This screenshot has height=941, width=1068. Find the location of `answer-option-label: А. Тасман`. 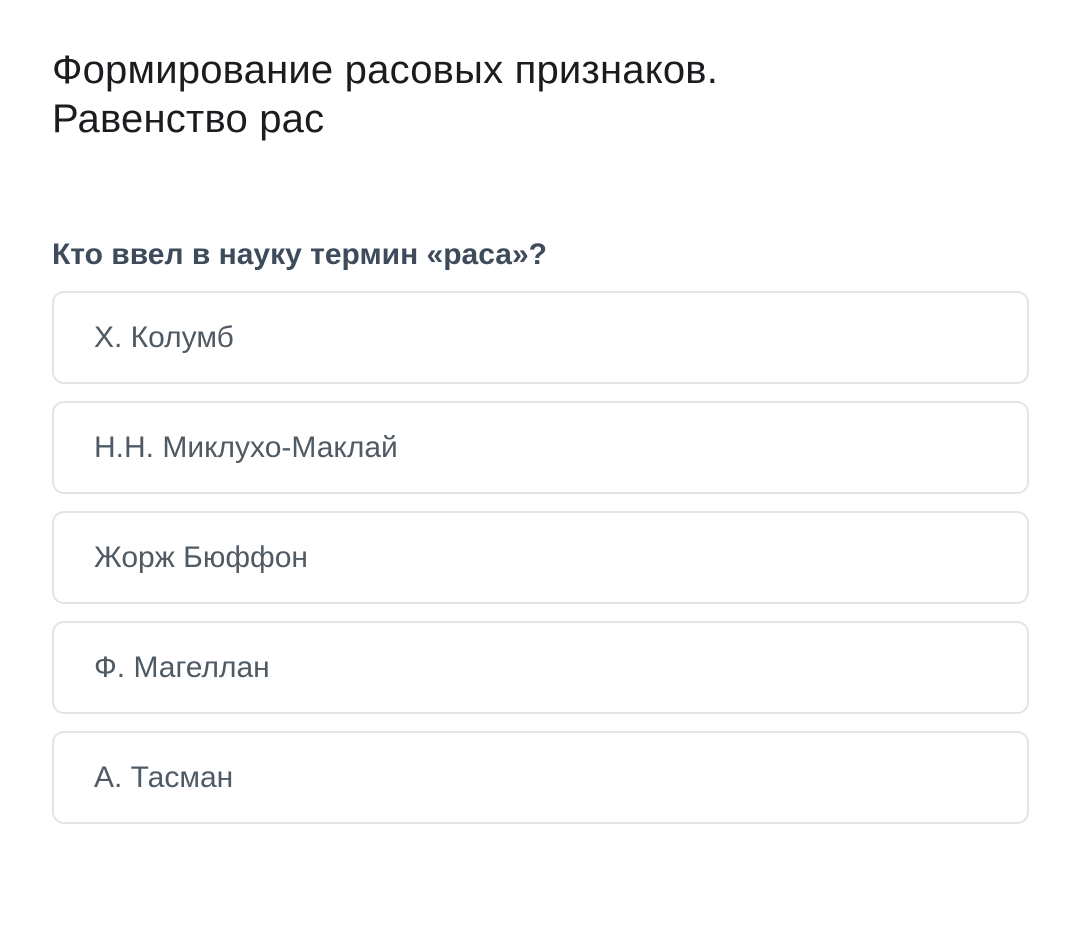

answer-option-label: А. Тасман is located at coordinates (164, 777).